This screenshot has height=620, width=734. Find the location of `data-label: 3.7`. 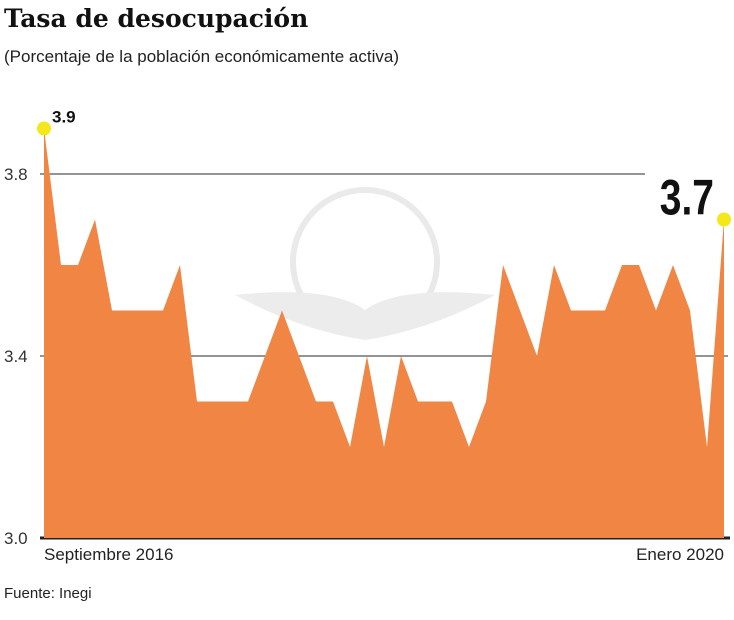

data-label: 3.7 is located at coordinates (687, 197).